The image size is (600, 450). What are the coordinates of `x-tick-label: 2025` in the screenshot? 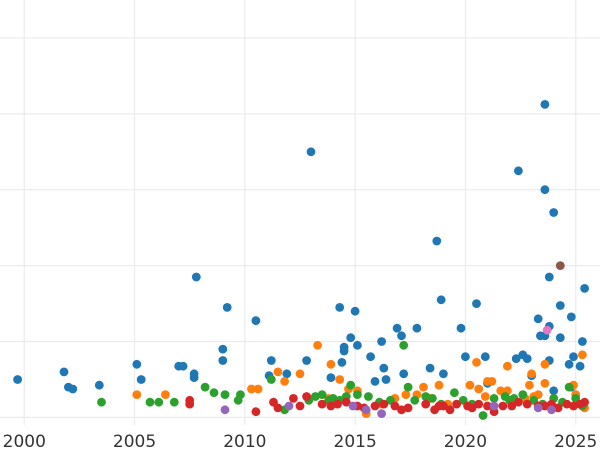 It's located at (575, 441).